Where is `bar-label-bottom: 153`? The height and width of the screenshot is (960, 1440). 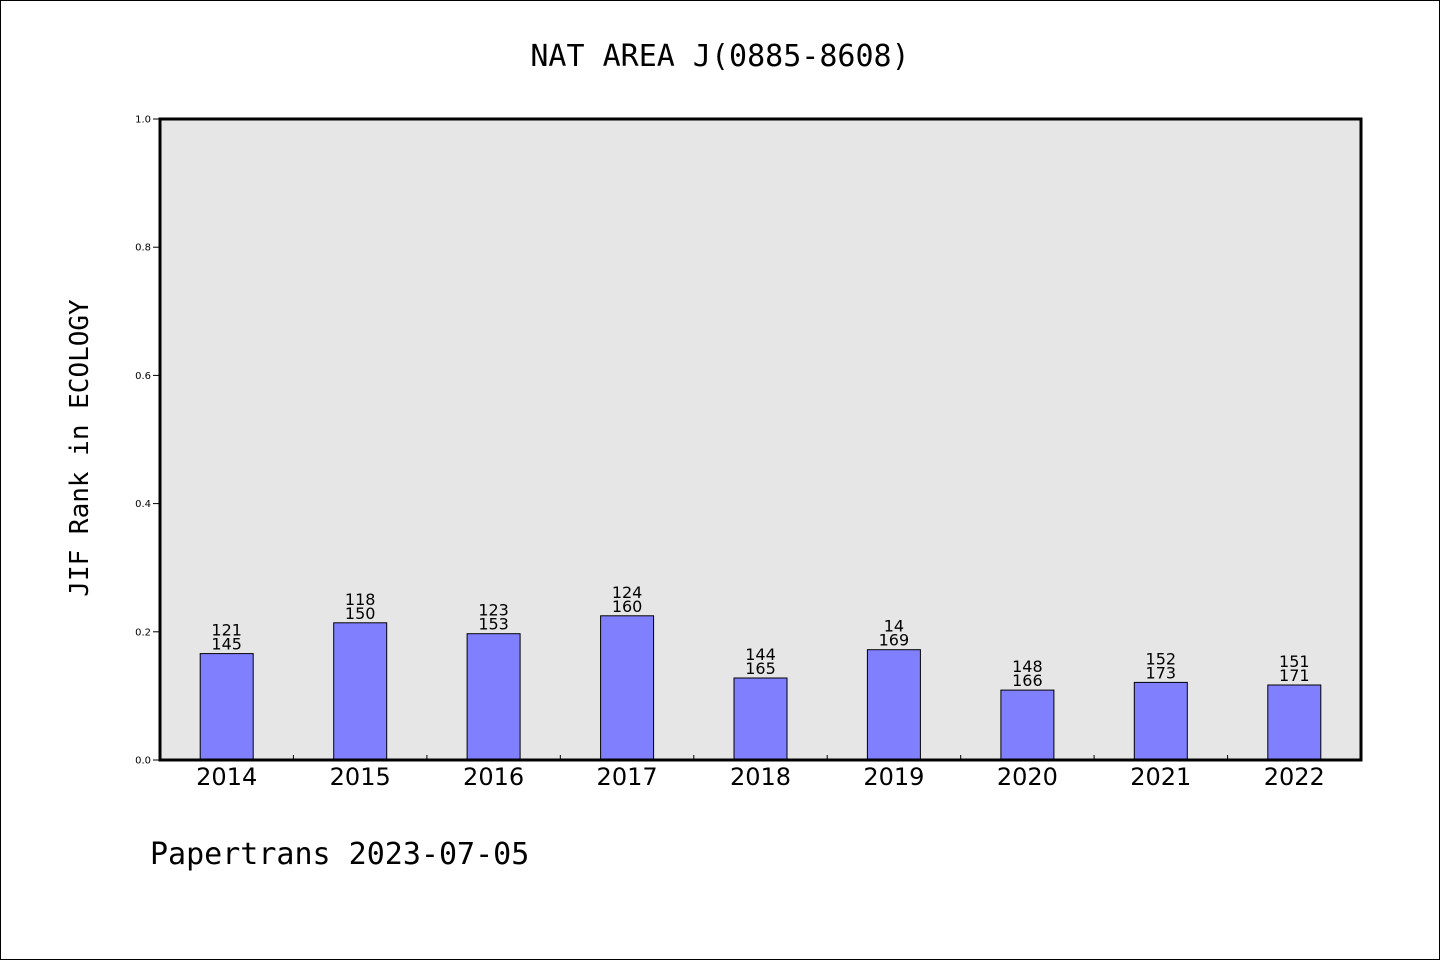 bar-label-bottom: 153 is located at coordinates (493, 624).